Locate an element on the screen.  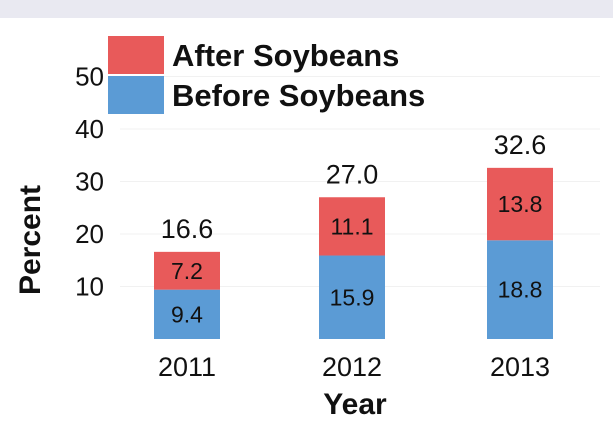
total-label: 32.6 is located at coordinates (520, 145).